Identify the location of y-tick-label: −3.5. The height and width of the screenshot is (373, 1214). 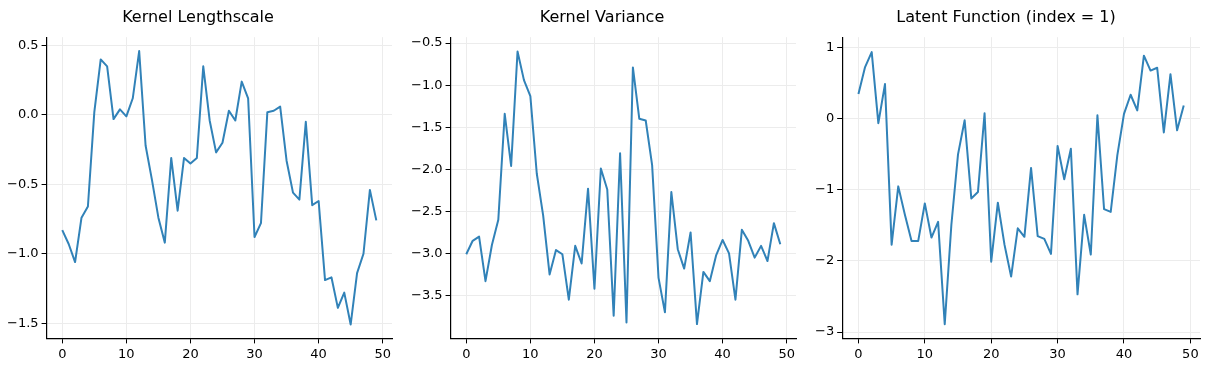
(426, 294).